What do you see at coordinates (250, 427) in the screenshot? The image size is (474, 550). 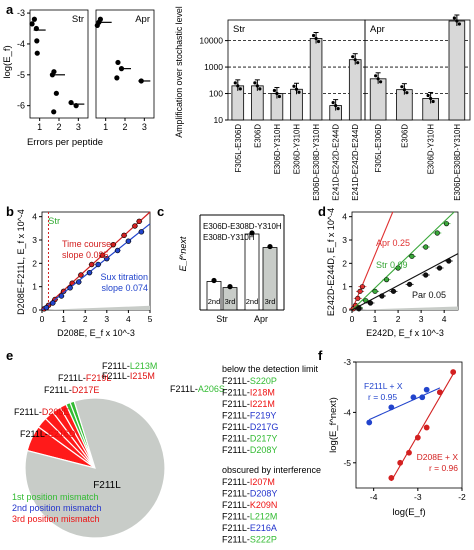 I see `e-below-item: F211L-D217G` at bounding box center [250, 427].